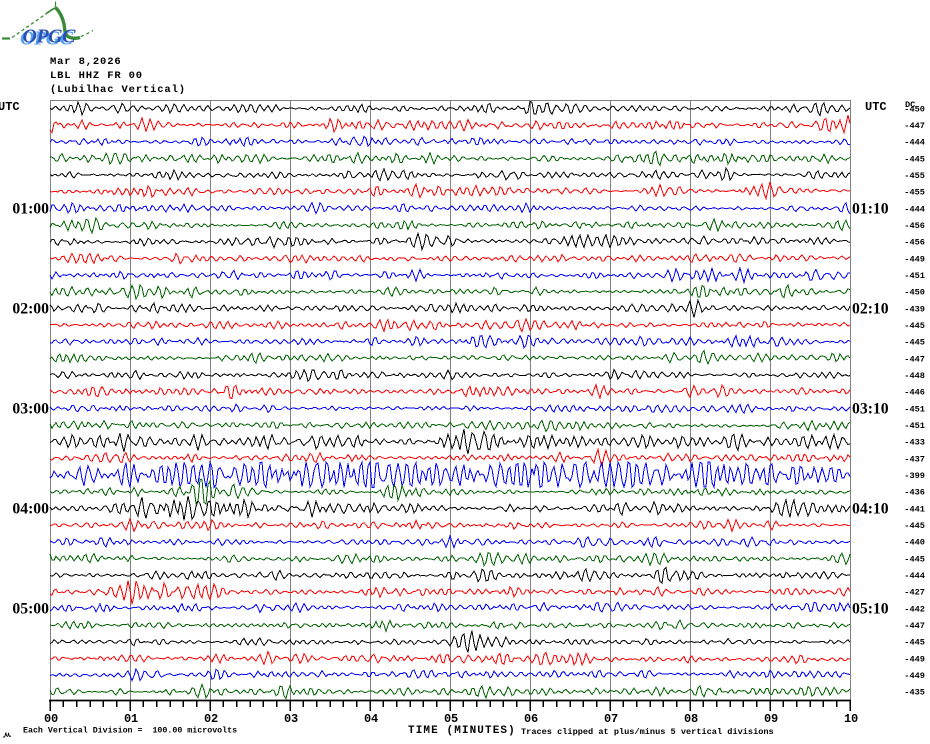 This screenshot has height=744, width=930. What do you see at coordinates (86, 62) in the screenshot?
I see `svg-text: Mar 8,2026` at bounding box center [86, 62].